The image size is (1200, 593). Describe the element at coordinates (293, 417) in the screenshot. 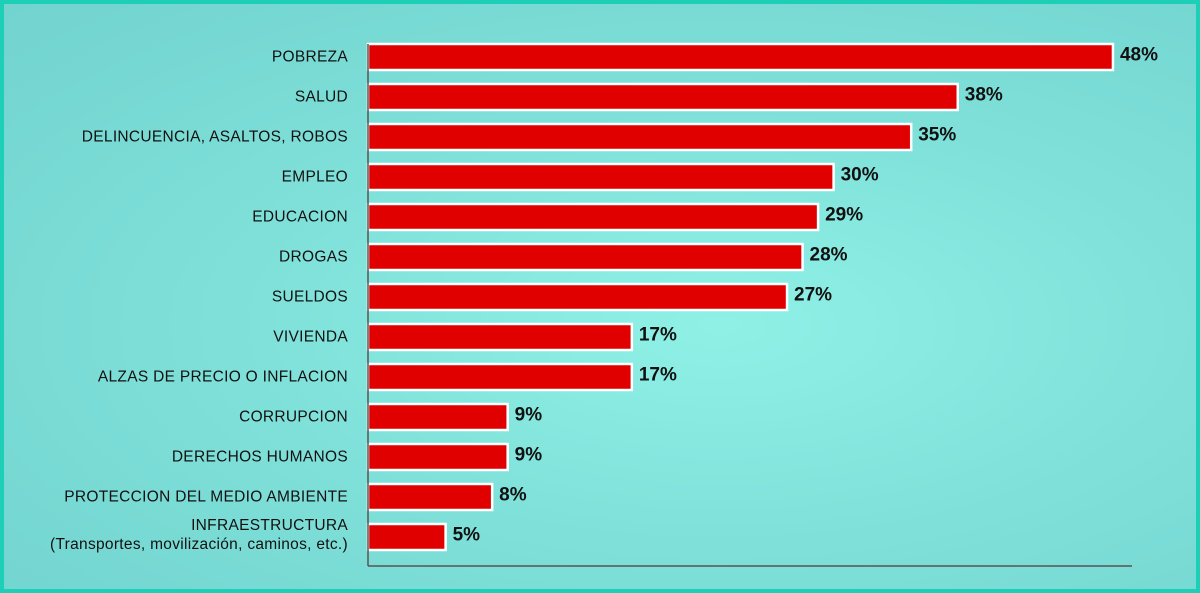

I see `category-label: CORRUPCION` at that location.